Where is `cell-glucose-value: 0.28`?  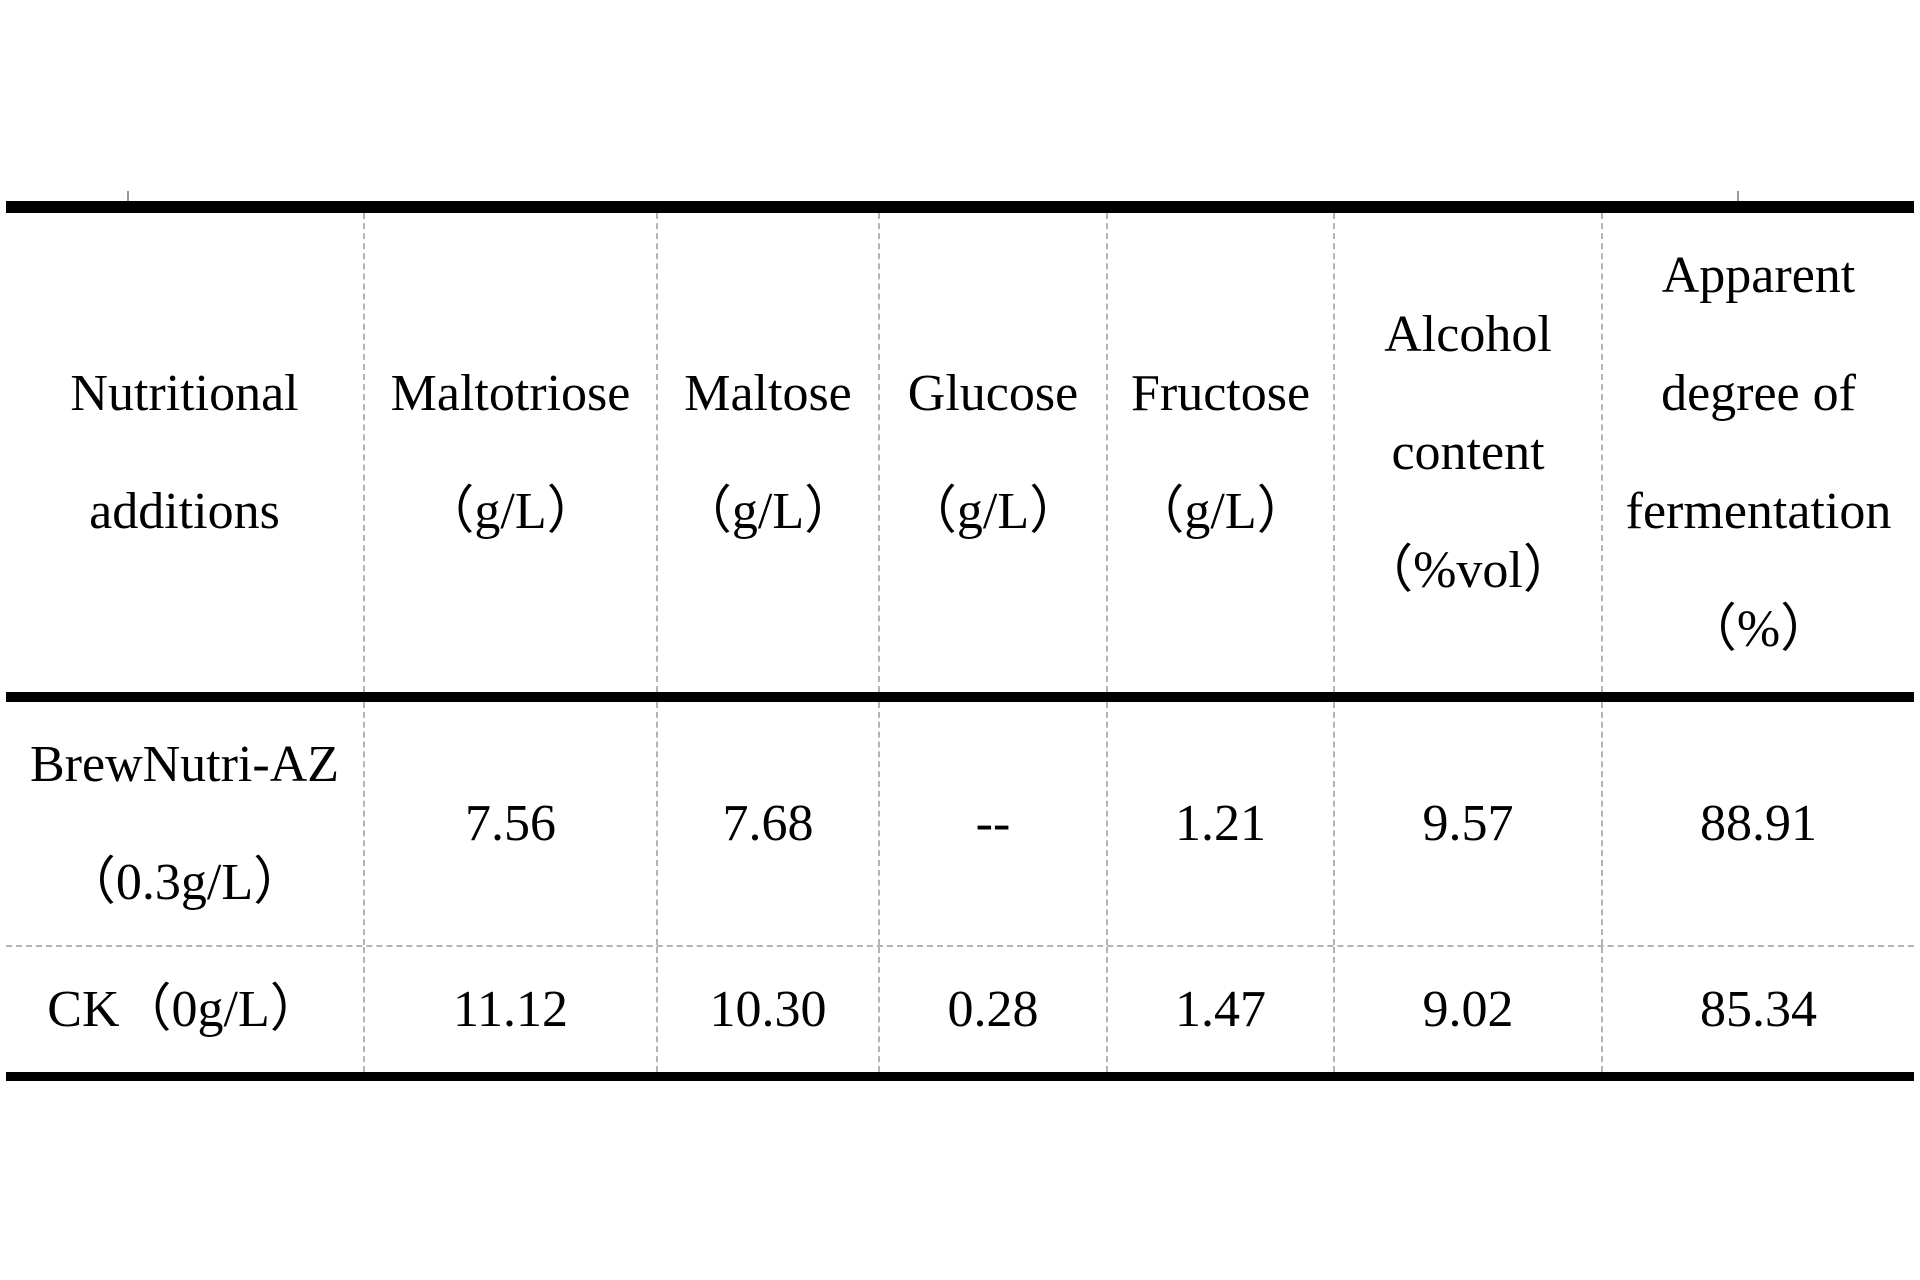 cell-glucose-value: 0.28 is located at coordinates (992, 1009).